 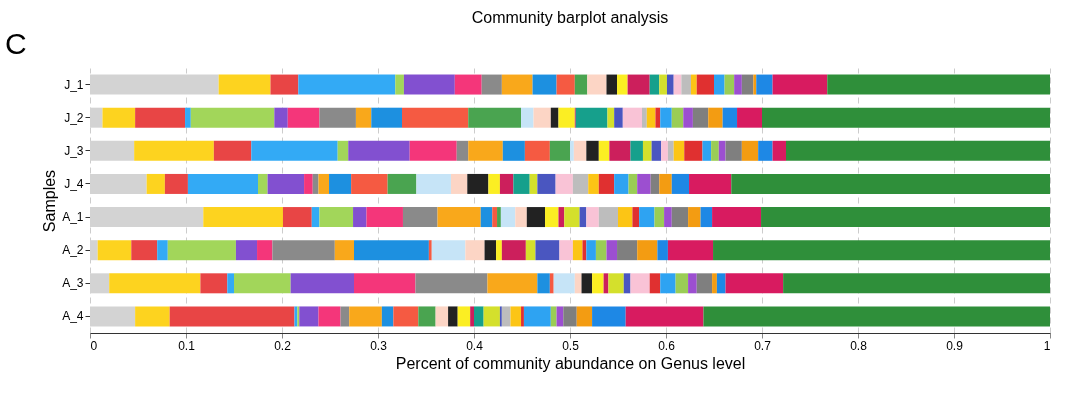 What do you see at coordinates (570, 363) in the screenshot?
I see `x-axis-title: Percent of community abundance on Genus level` at bounding box center [570, 363].